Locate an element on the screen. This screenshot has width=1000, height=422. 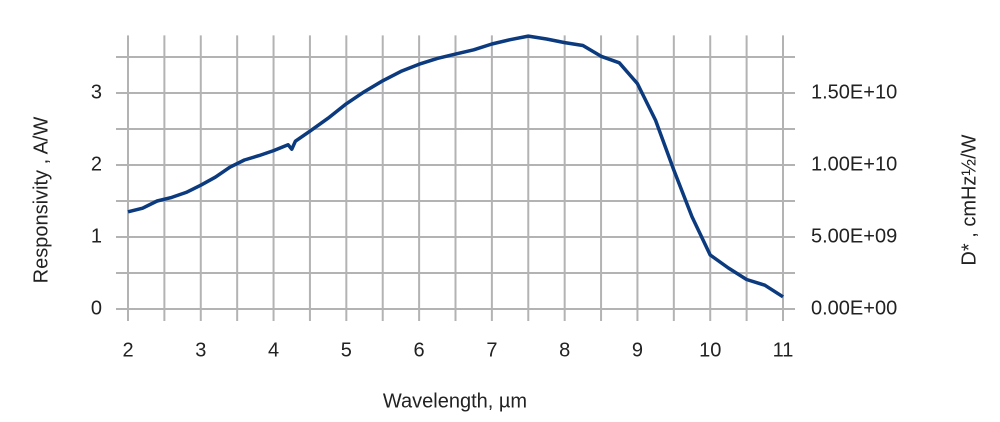
x-tick-label: 5 is located at coordinates (346, 350).